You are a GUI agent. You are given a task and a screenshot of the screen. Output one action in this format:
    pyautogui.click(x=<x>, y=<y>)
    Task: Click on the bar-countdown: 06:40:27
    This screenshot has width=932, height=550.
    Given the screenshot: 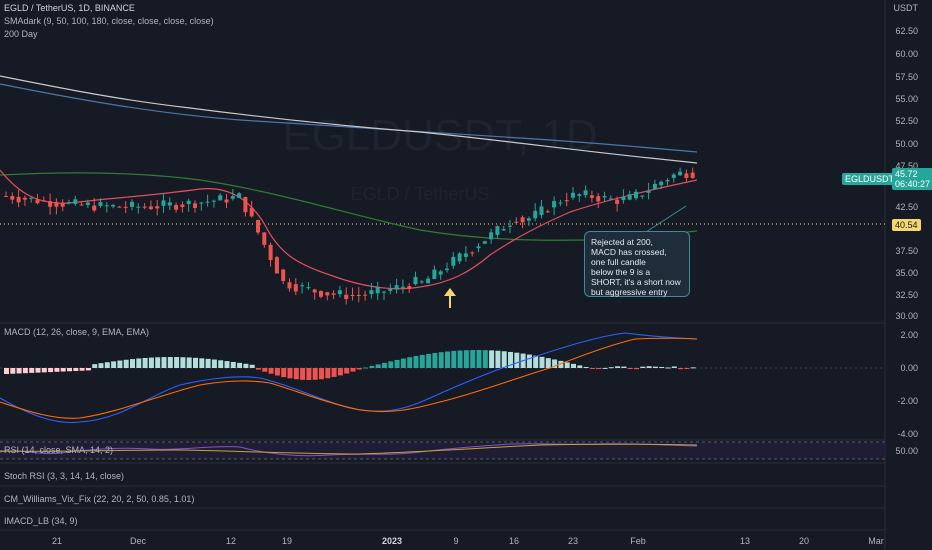 What is the action you would take?
    pyautogui.click(x=913, y=184)
    